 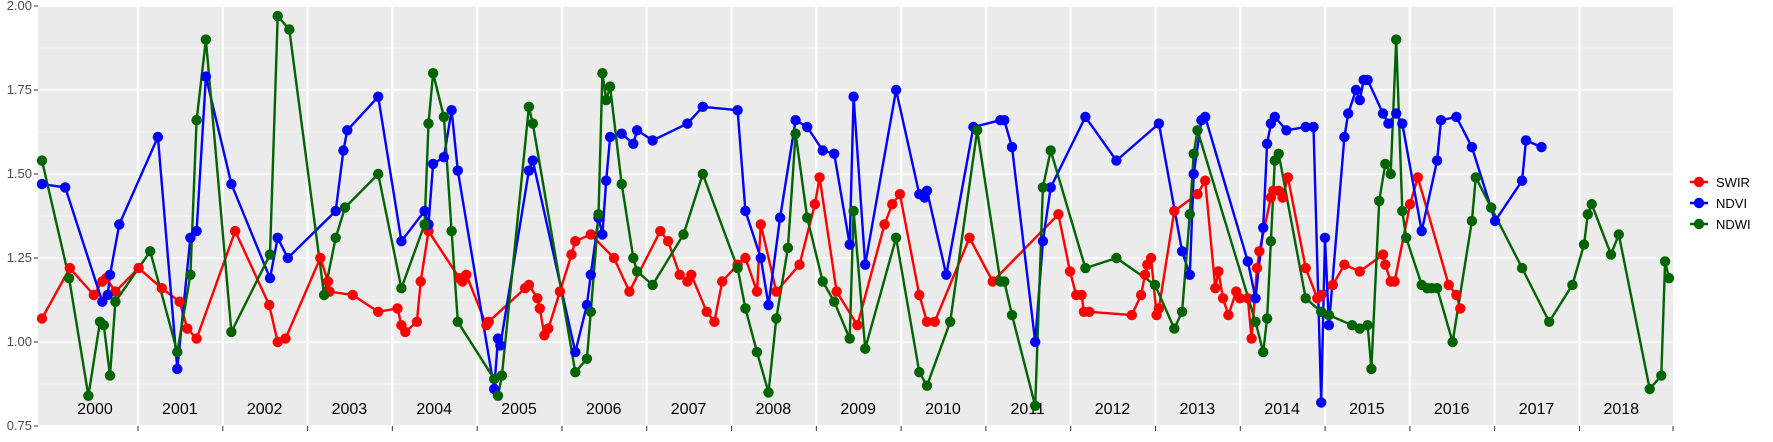 What do you see at coordinates (1367, 409) in the screenshot?
I see `year-label: 2015` at bounding box center [1367, 409].